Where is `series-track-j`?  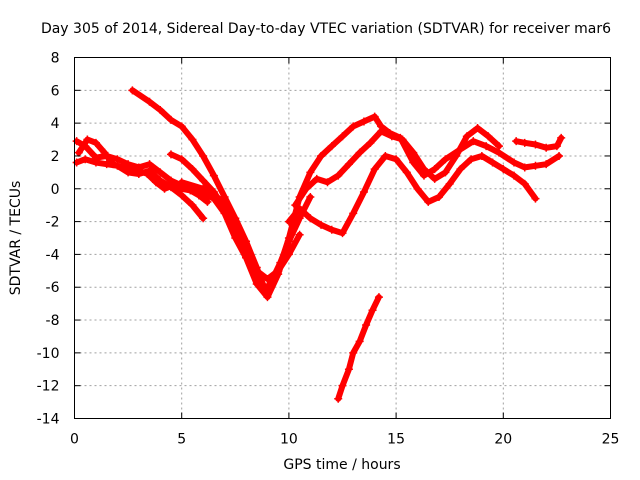 series-track-j is located at coordinates (358, 348).